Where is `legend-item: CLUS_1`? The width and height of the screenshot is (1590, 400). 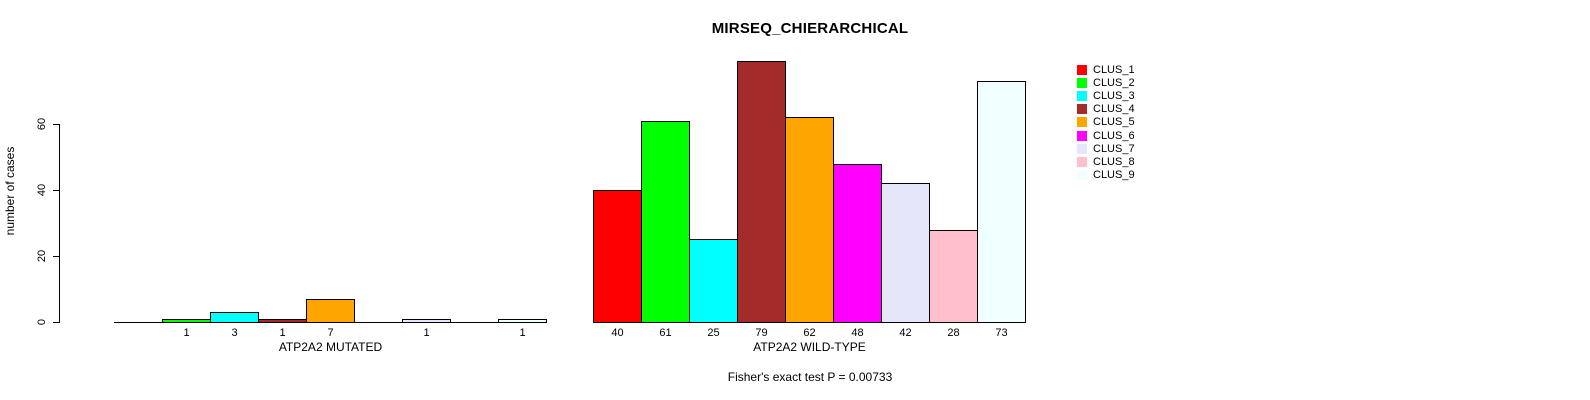 legend-item: CLUS_1 is located at coordinates (1106, 69).